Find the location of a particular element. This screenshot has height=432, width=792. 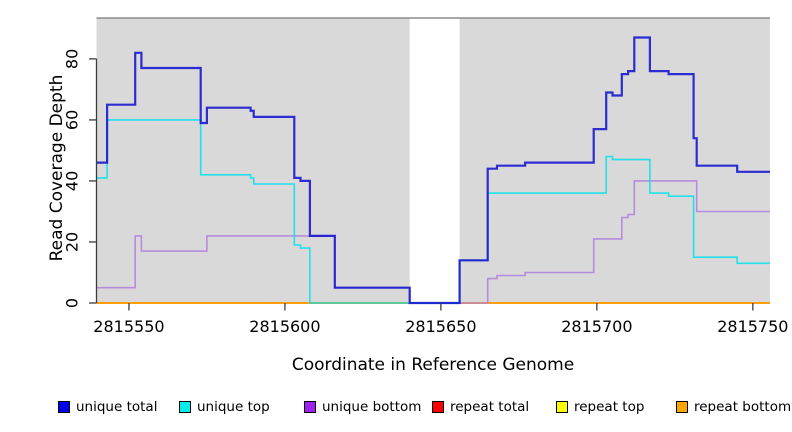

unique-bottom-swatch-icon is located at coordinates (310, 407).